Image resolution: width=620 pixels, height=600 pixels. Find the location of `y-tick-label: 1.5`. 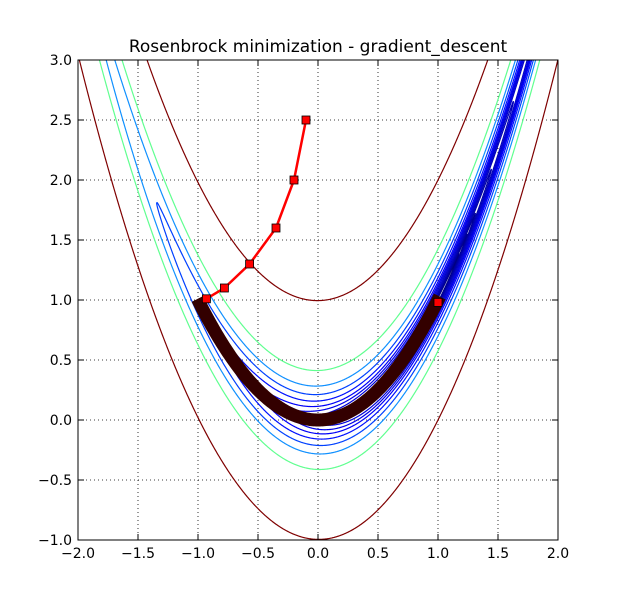

y-tick-label: 1.5 is located at coordinates (61, 241).